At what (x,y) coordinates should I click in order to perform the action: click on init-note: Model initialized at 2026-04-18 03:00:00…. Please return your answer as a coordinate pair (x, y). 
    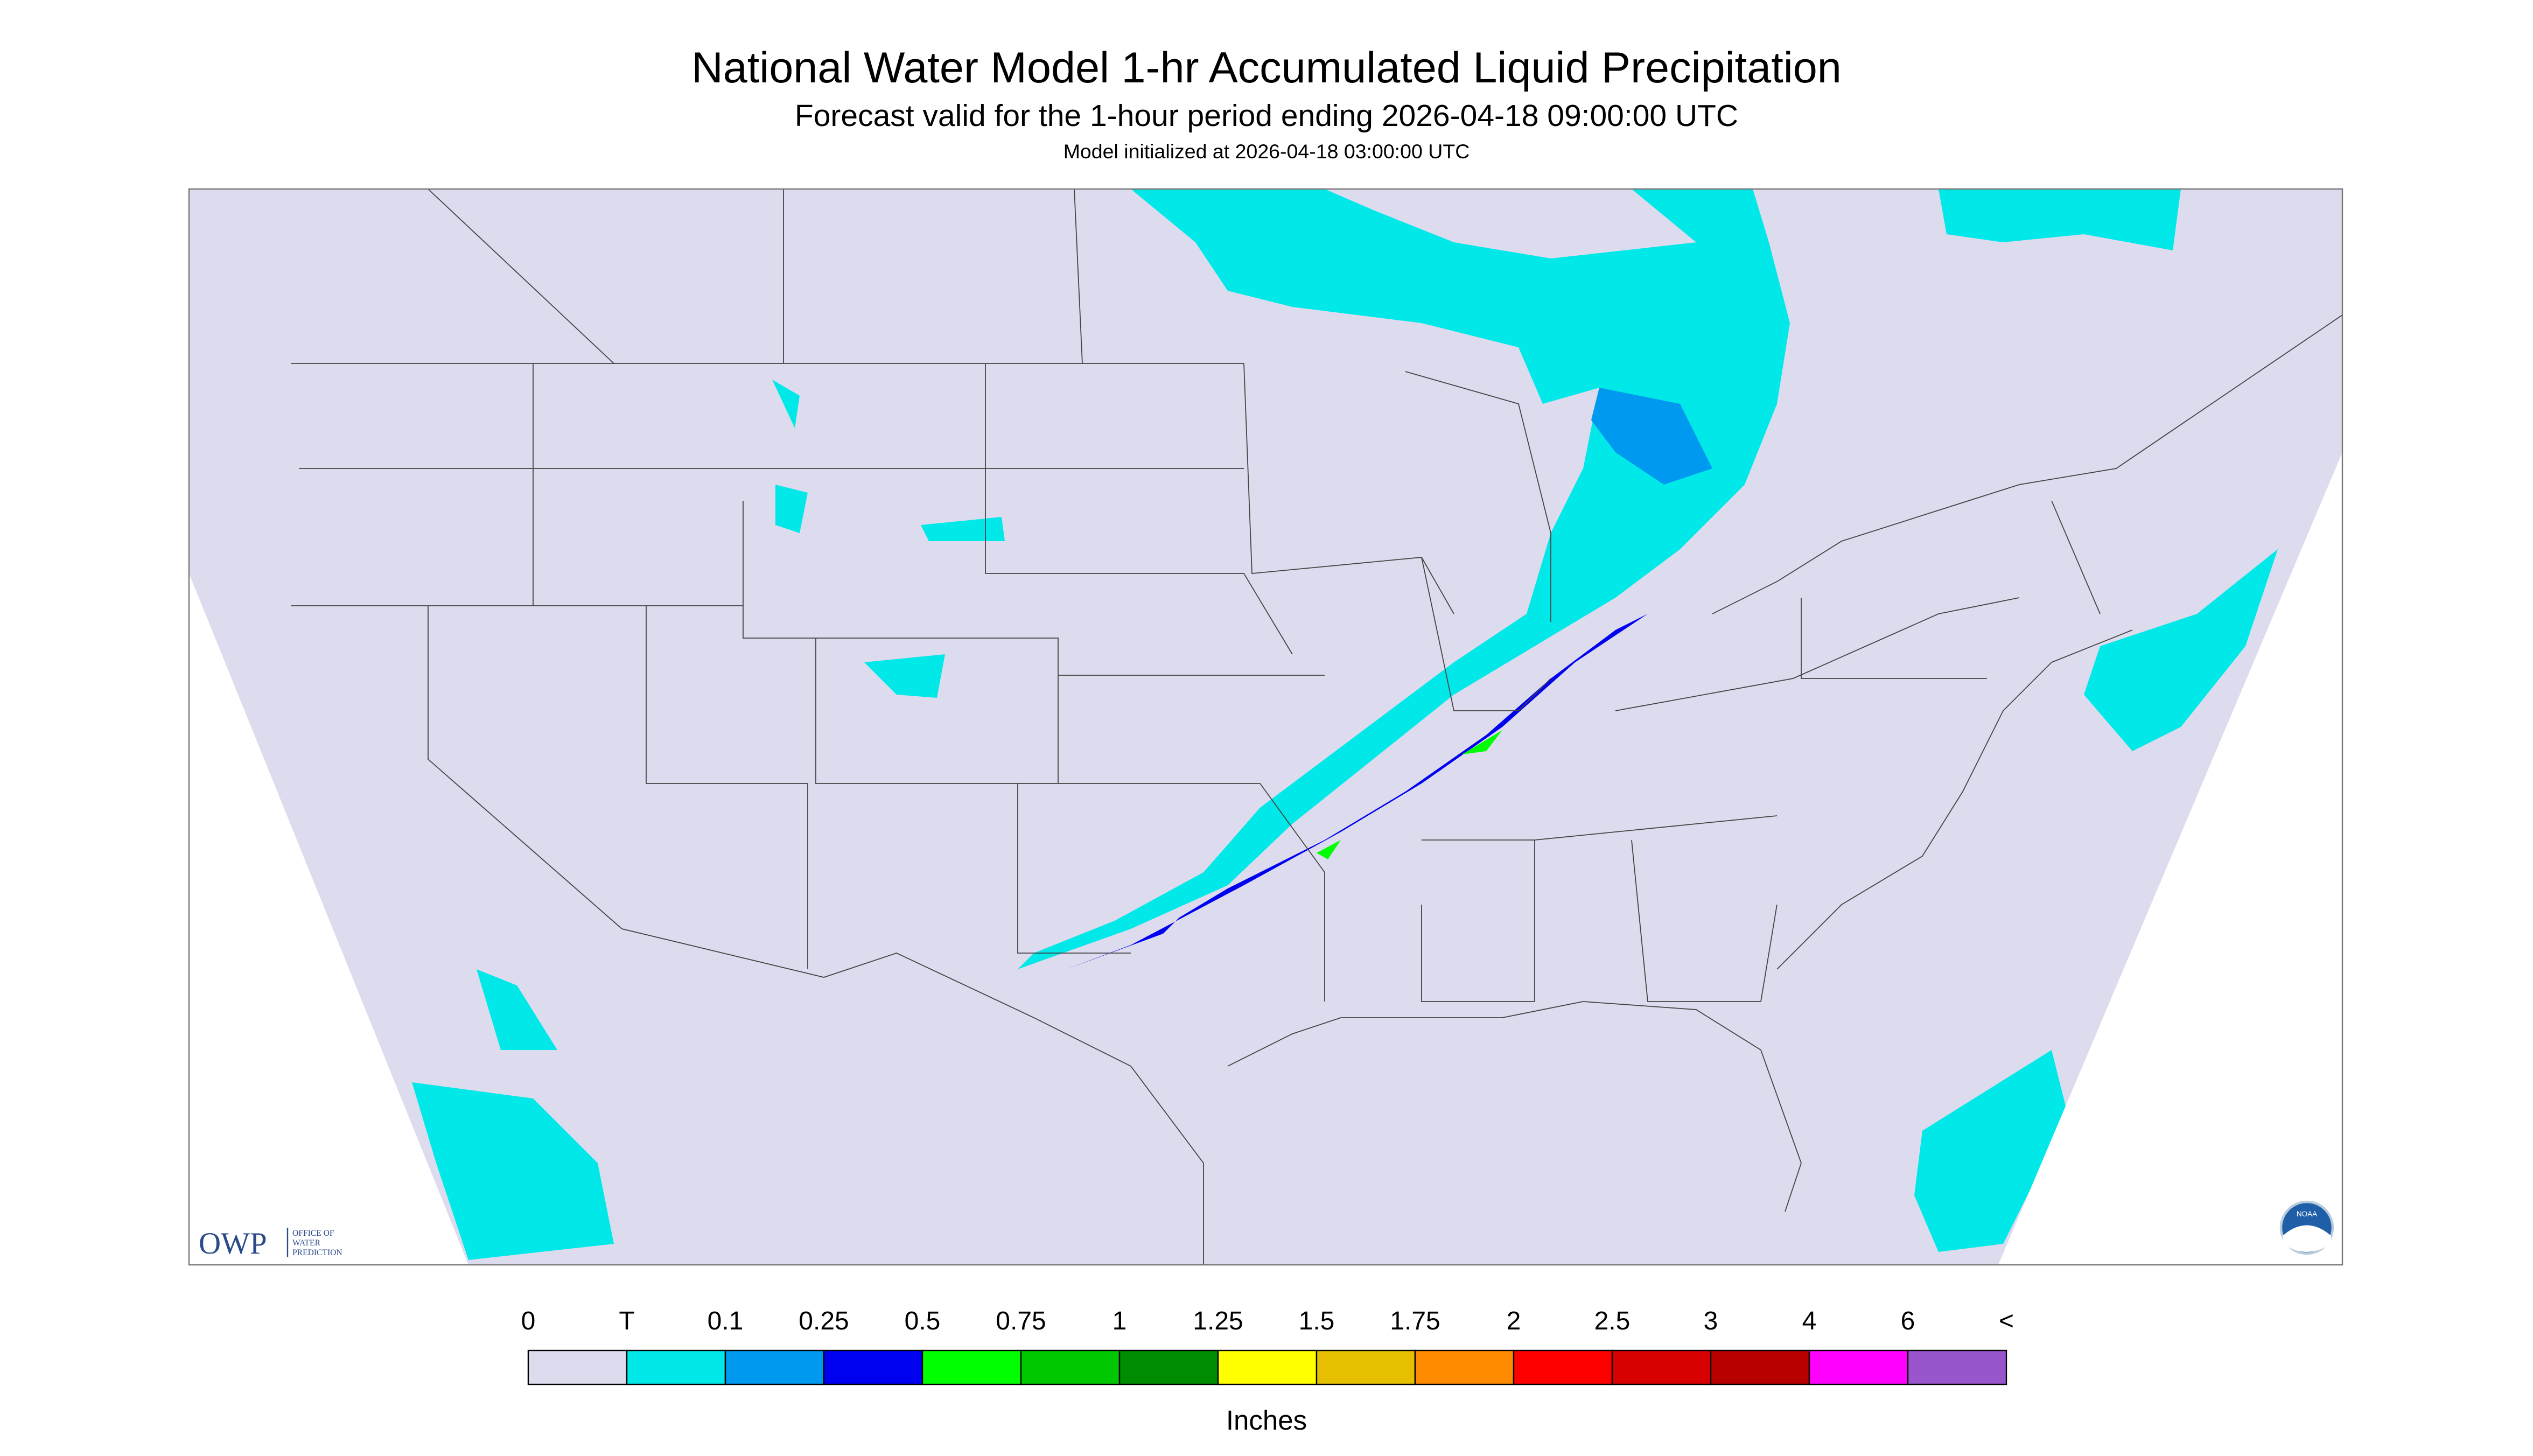
    Looking at the image, I should click on (1266, 151).